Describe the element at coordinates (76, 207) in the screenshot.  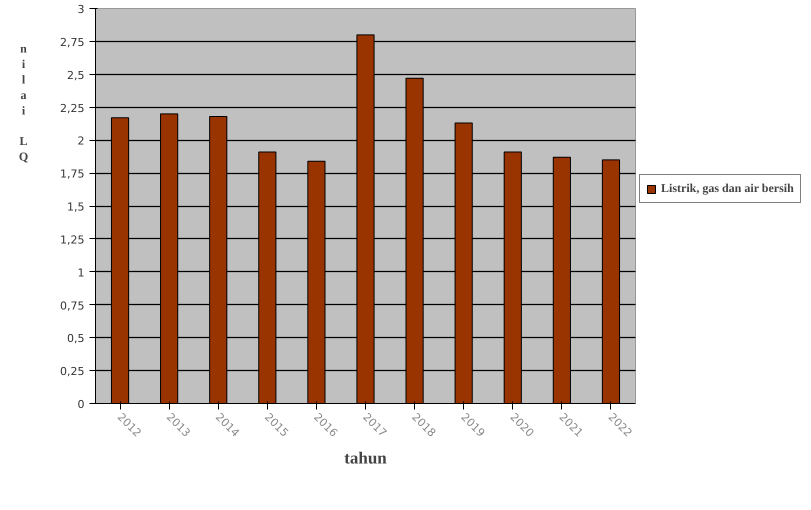
I see `y-tick-label: 1,5` at that location.